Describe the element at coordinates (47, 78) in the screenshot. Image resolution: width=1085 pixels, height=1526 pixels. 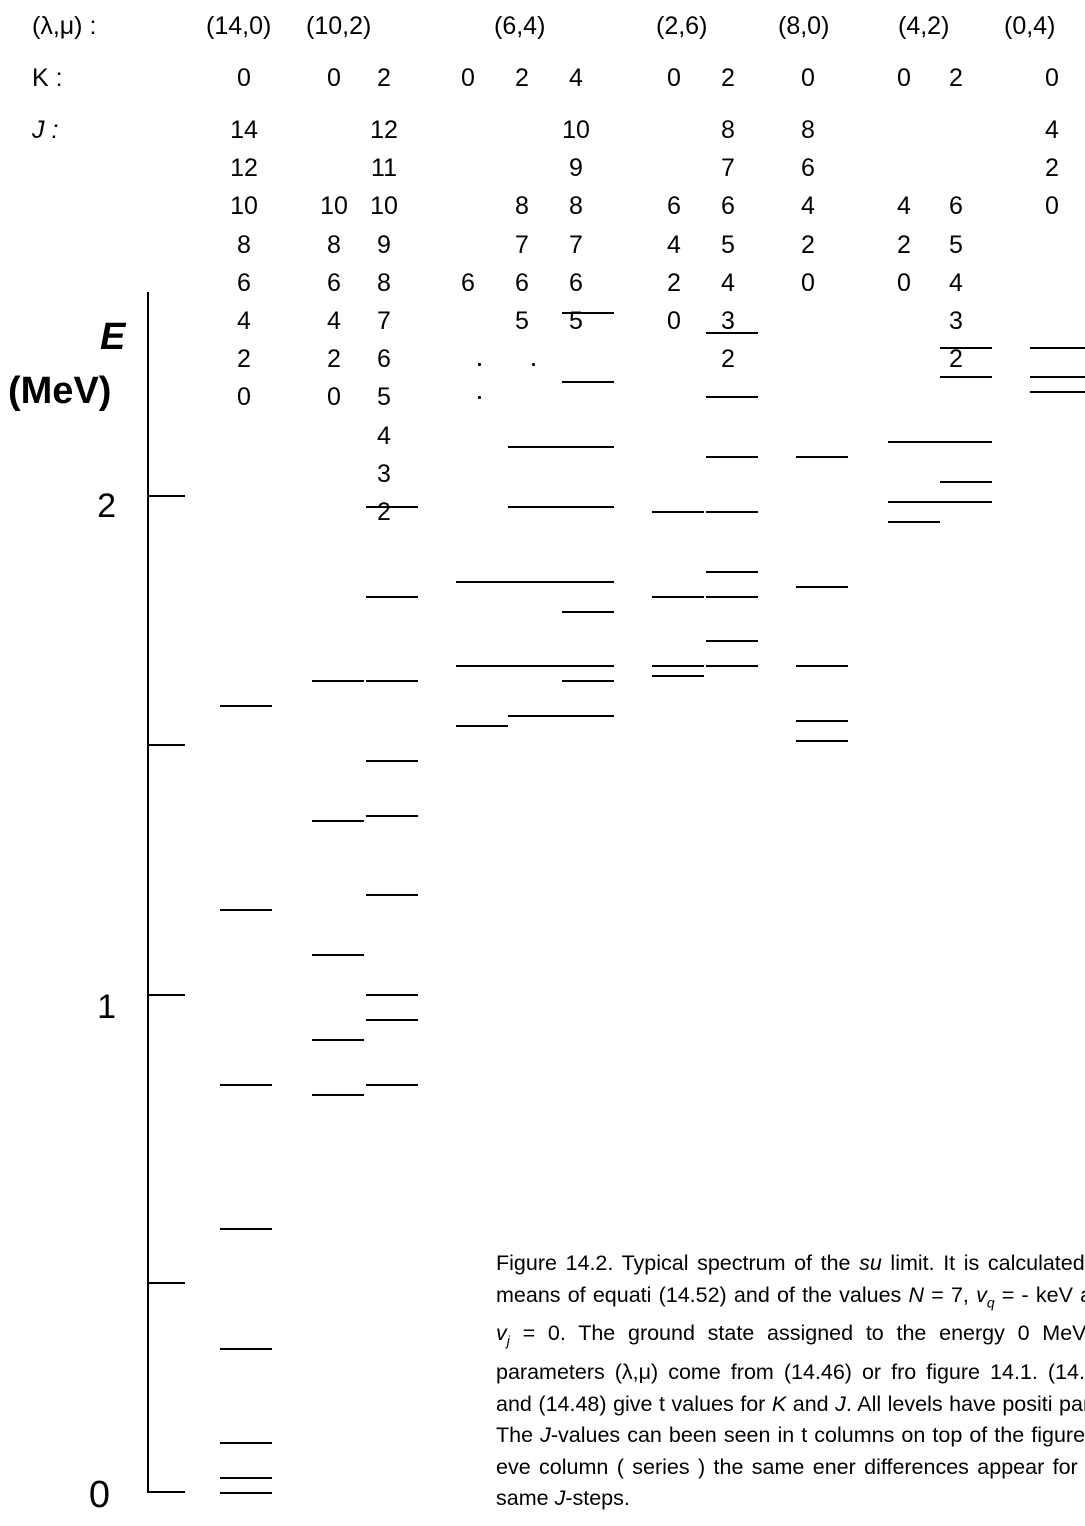
I see `k-row-label: K :` at that location.